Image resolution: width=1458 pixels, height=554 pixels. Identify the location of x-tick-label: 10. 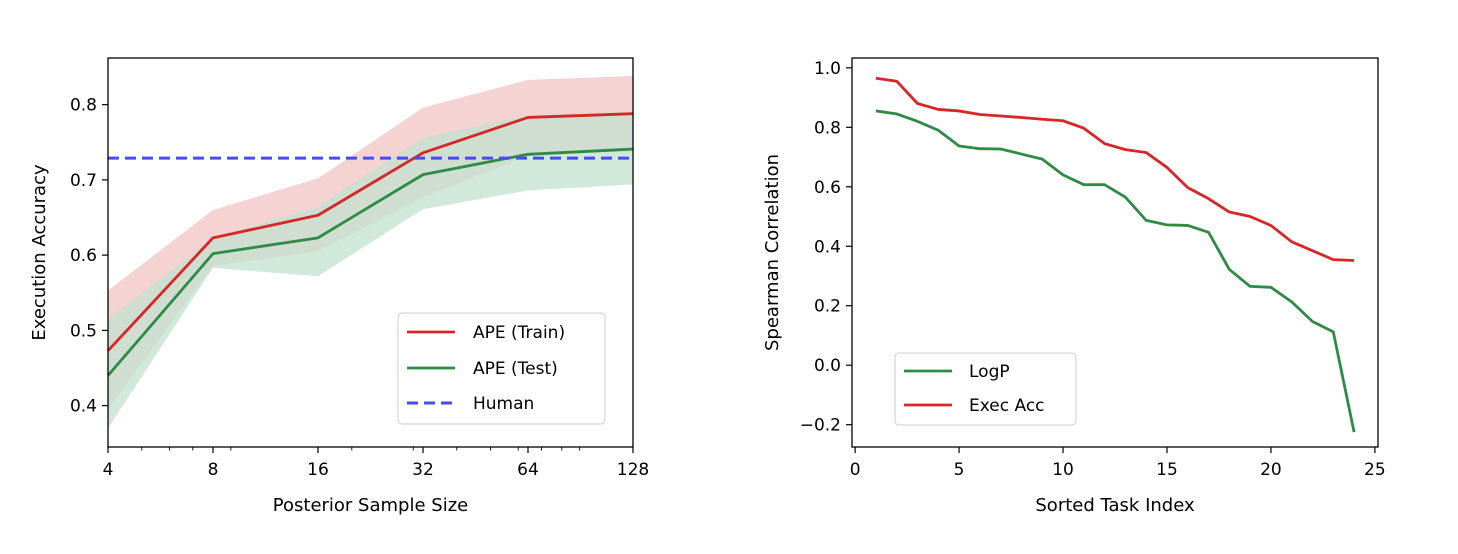
(1063, 470).